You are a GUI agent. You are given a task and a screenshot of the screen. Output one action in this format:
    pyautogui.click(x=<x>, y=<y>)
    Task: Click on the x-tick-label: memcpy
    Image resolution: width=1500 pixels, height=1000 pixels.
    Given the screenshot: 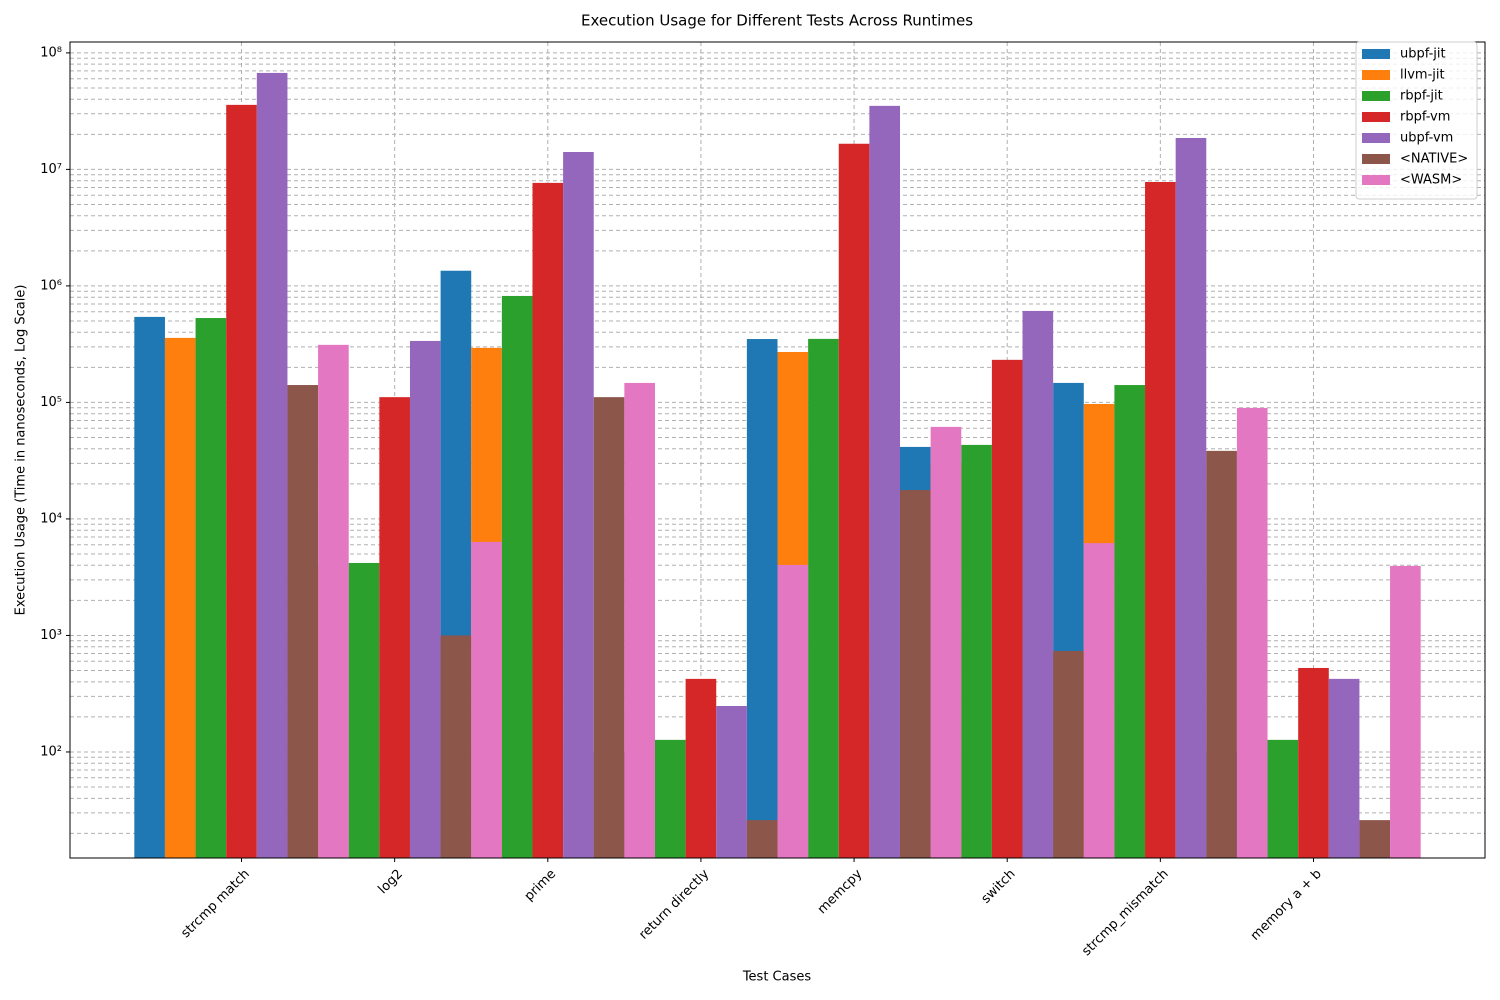 What is the action you would take?
    pyautogui.click(x=840, y=891)
    